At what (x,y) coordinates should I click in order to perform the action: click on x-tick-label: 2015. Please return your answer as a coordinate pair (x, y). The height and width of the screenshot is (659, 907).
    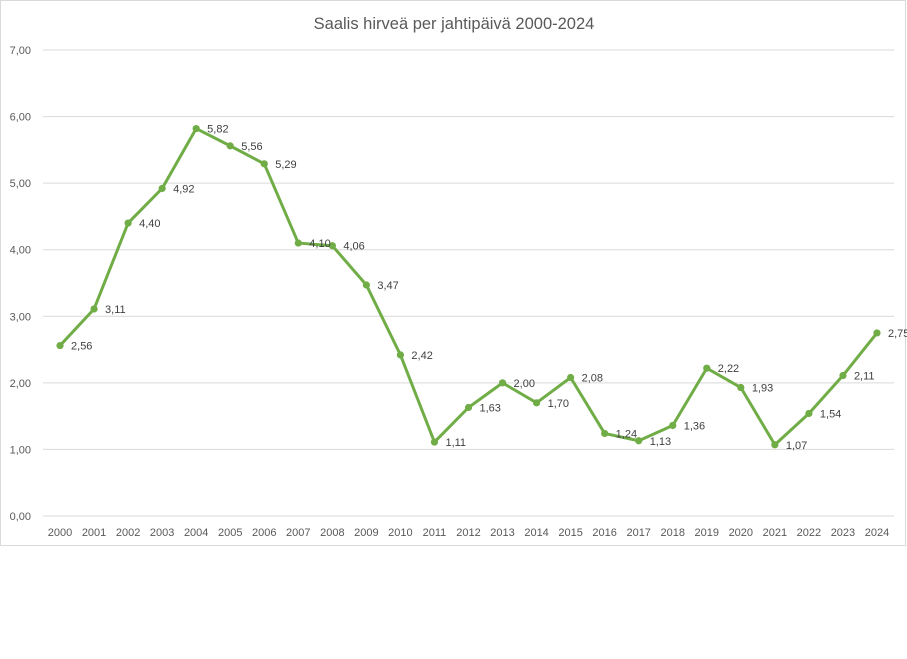
    Looking at the image, I should click on (570, 533).